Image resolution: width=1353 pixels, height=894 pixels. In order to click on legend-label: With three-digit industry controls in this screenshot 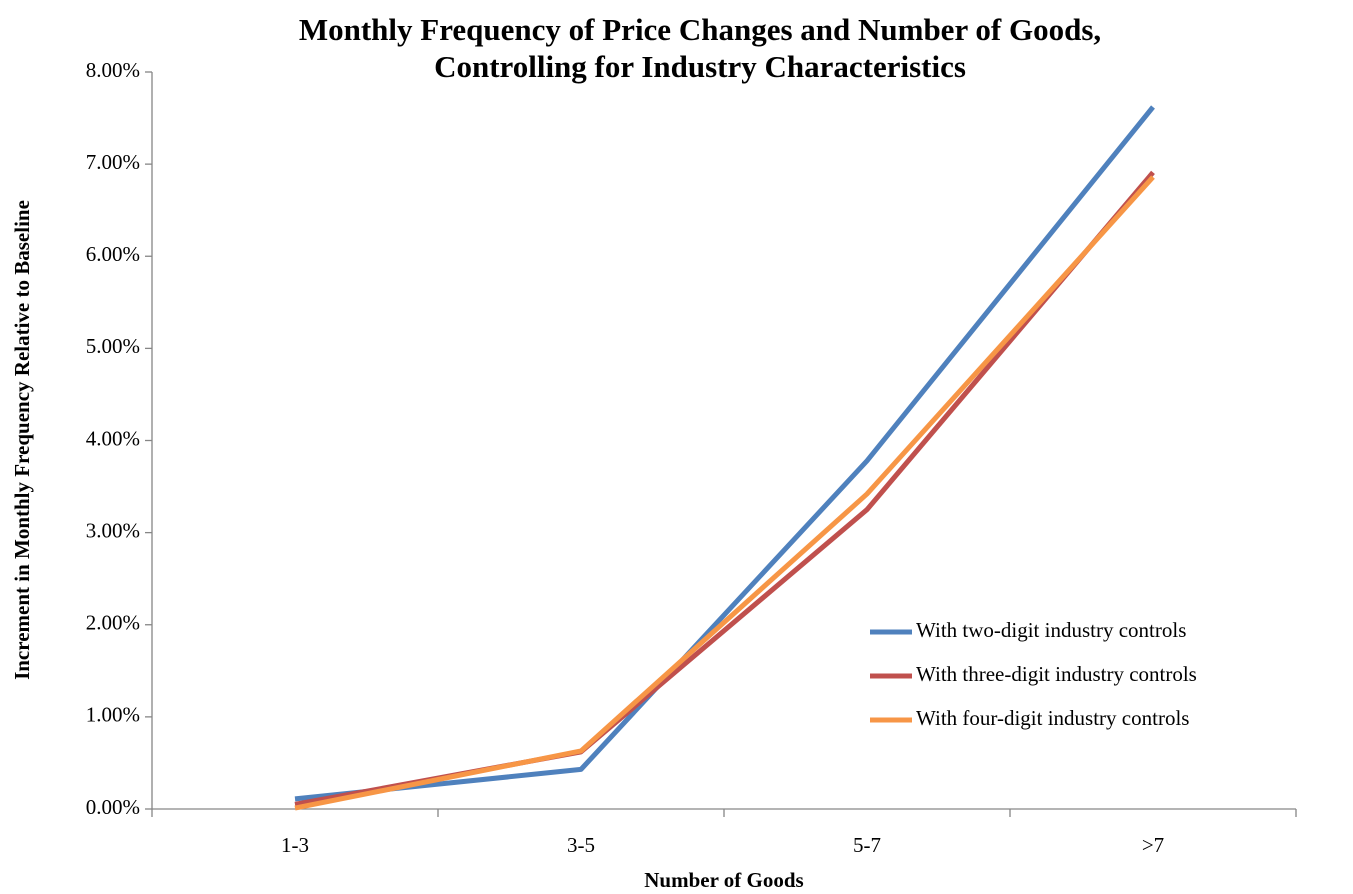, I will do `click(1056, 674)`.